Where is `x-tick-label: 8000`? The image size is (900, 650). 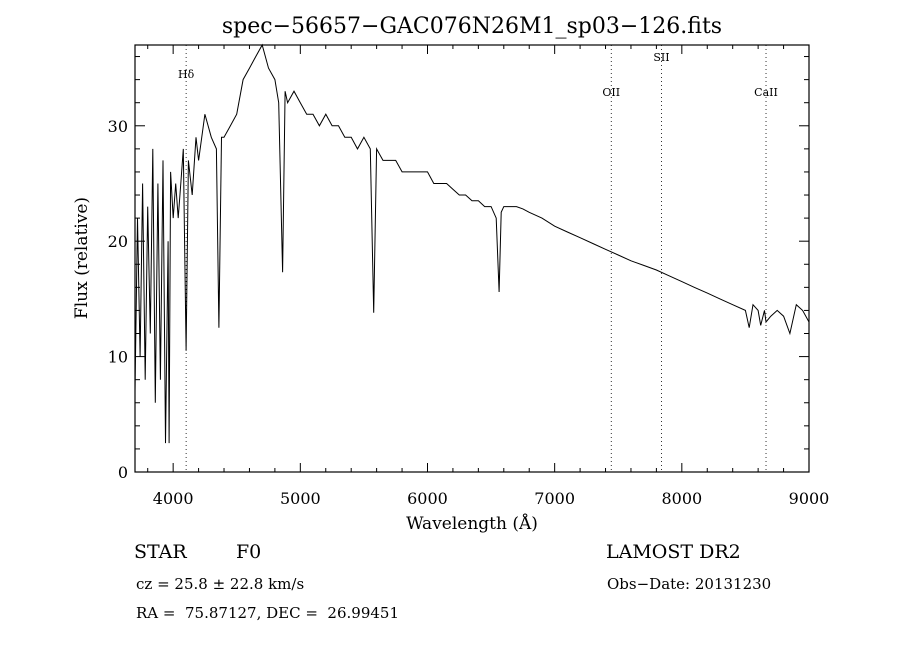
x-tick-label: 8000 is located at coordinates (681, 498).